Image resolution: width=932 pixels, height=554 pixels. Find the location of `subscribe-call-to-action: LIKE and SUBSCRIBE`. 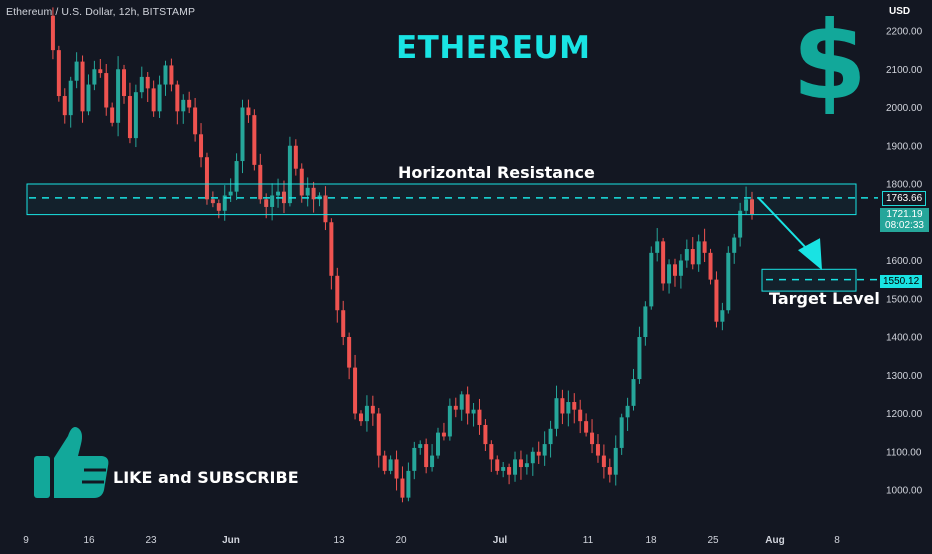

subscribe-call-to-action: LIKE and SUBSCRIBE is located at coordinates (206, 477).